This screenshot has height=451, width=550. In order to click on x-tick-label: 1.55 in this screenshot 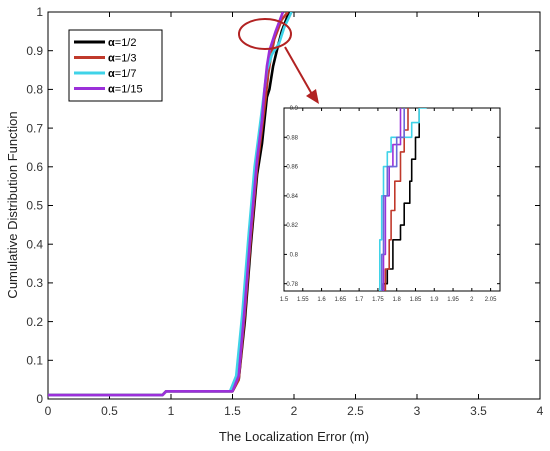, I will do `click(303, 300)`.